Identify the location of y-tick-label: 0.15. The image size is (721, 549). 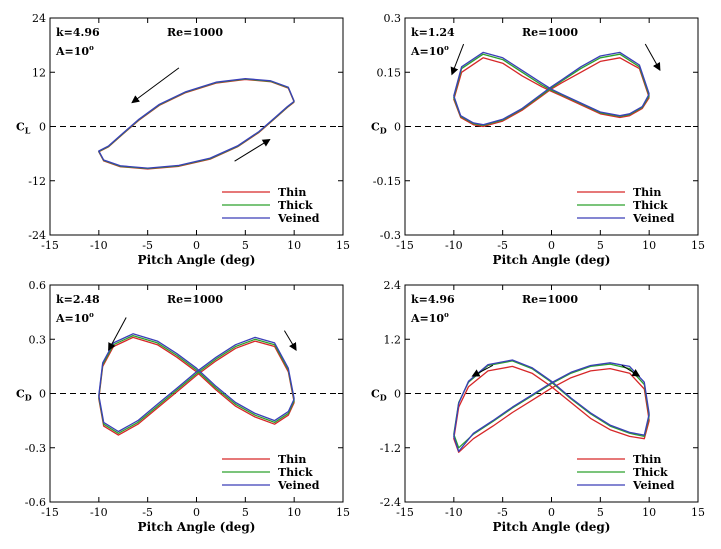
(389, 72).